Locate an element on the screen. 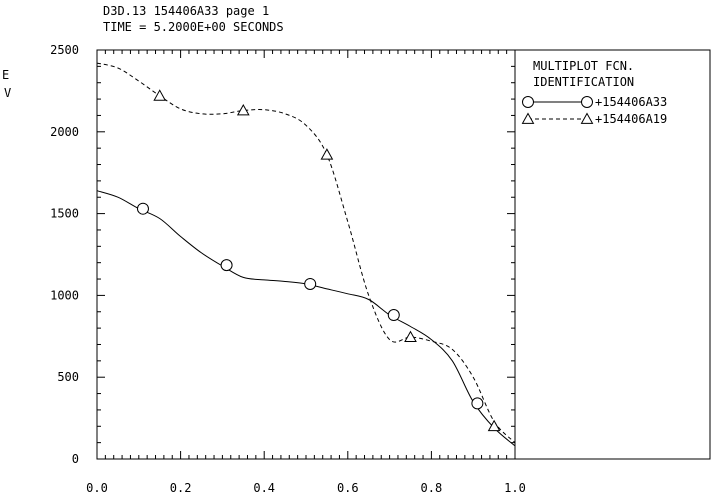 This screenshot has height=496, width=715. x-tick-label: 0.8 is located at coordinates (432, 488).